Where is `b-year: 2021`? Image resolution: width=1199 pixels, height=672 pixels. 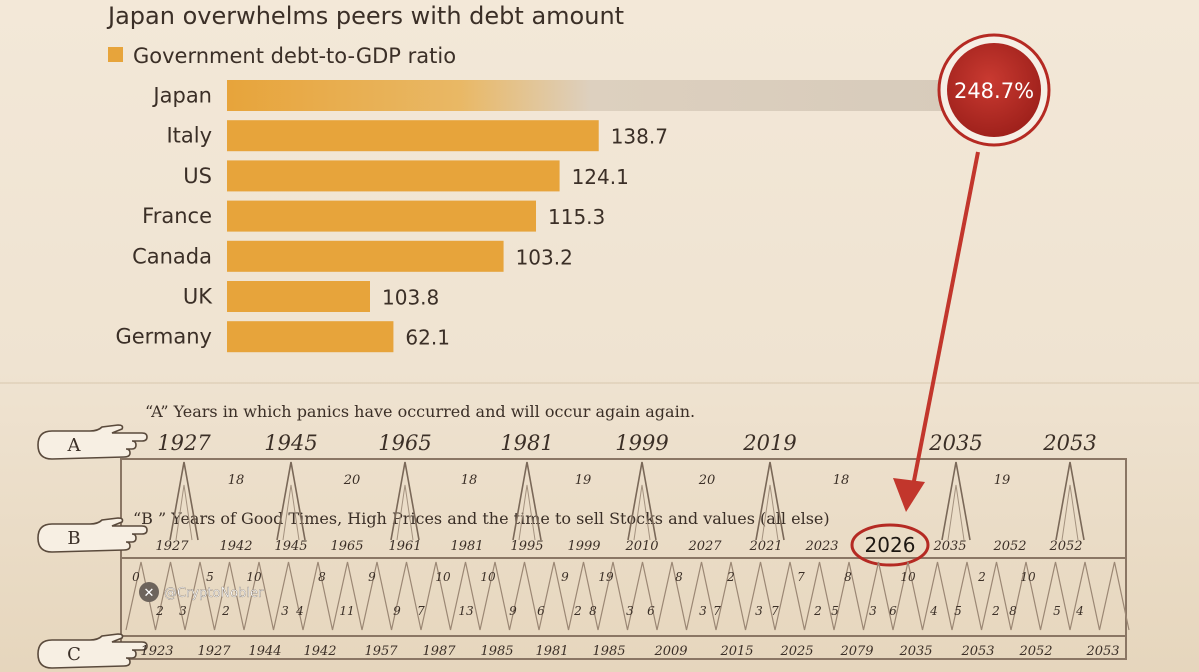
b-year: 2021 is located at coordinates (765, 546).